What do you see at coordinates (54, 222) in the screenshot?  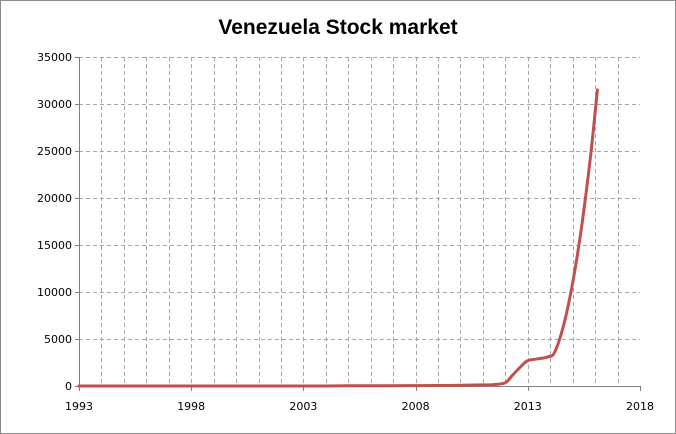 I see `y-axis-tick-labels: 0 5000 10000 15000 20000 25000 30000 35000` at bounding box center [54, 222].